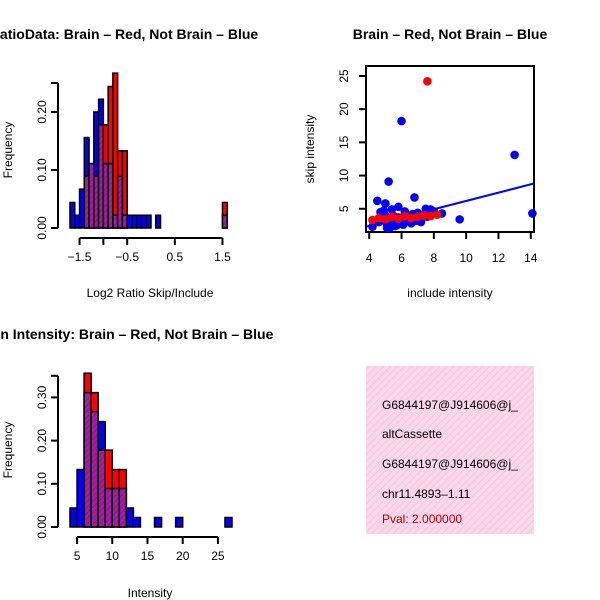 The image size is (600, 600). I want to click on info-line-1: G6844197@J914606@j_, so click(450, 405).